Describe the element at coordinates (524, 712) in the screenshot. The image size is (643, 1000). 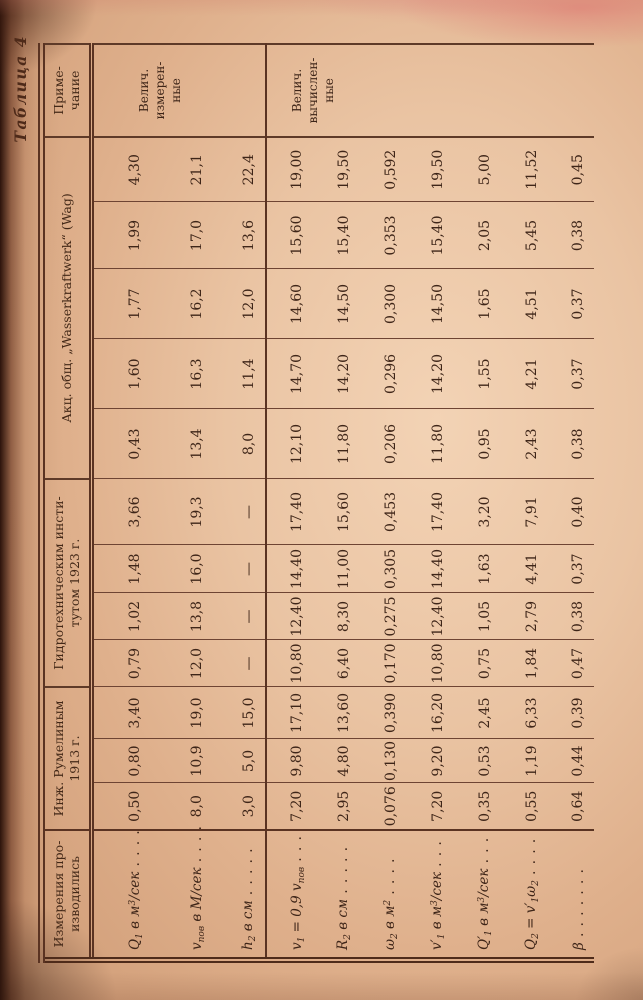
I see `value-cell: 6,33` at that location.